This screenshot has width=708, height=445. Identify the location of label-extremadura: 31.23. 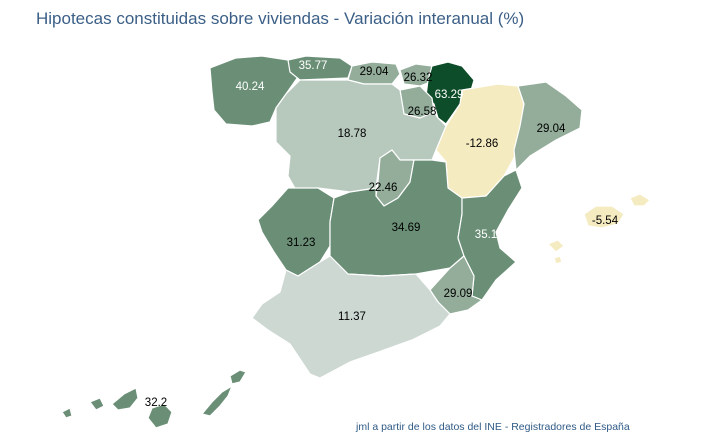
(301, 243).